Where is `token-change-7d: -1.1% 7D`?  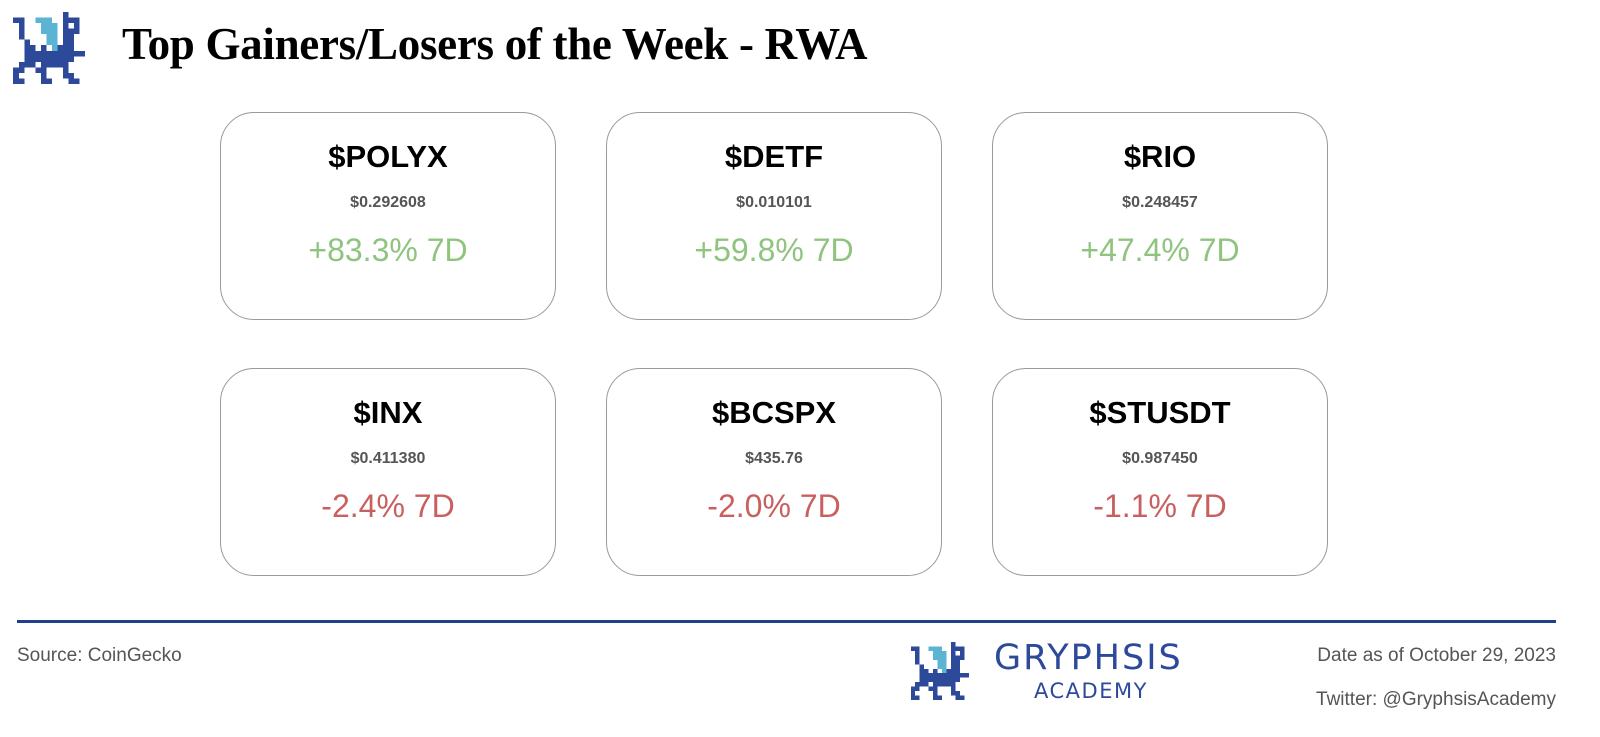 token-change-7d: -1.1% 7D is located at coordinates (1160, 506).